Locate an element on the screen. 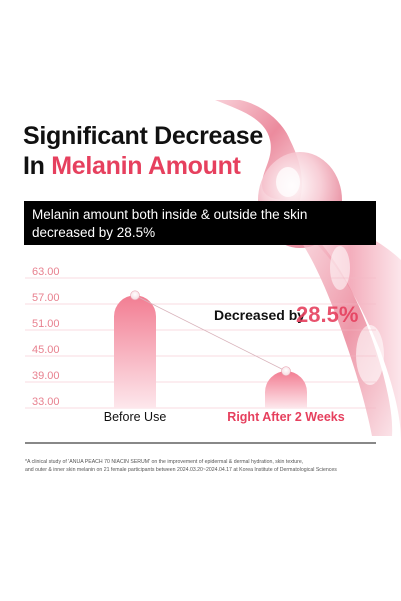 Image resolution: width=401 pixels, height=601 pixels. annotation-value: 28.5% is located at coordinates (327, 314).